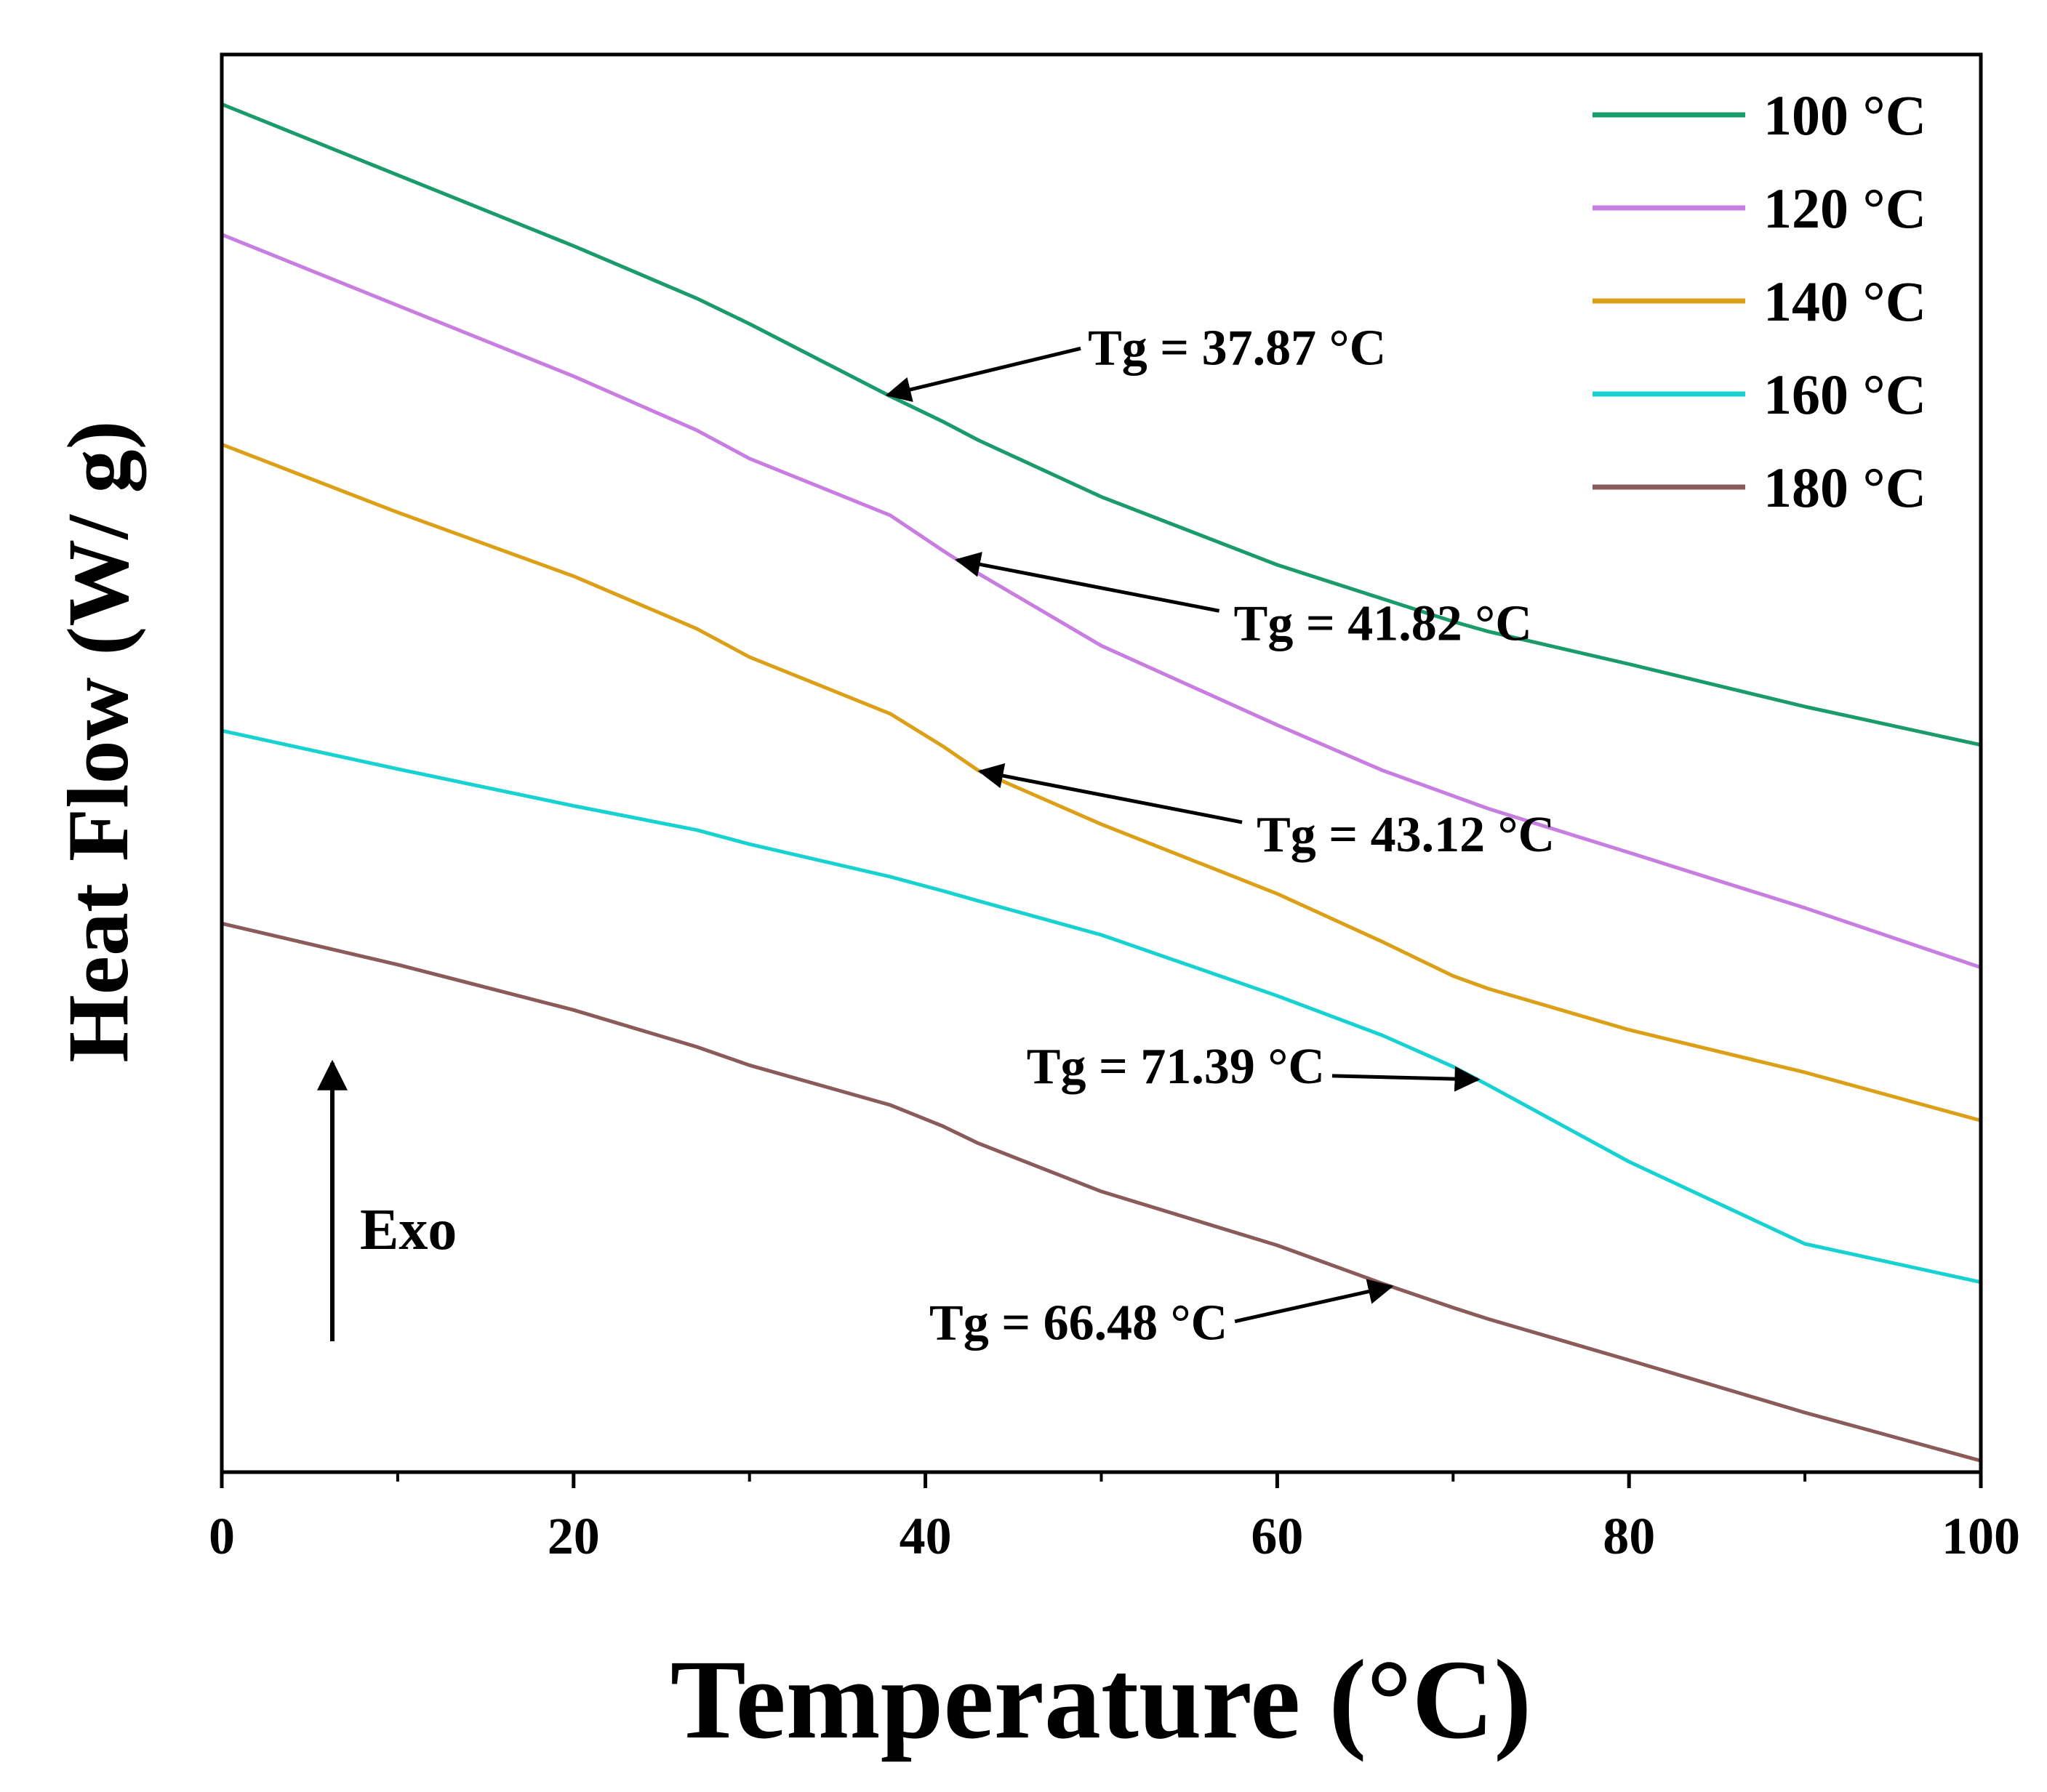 This screenshot has height=1792, width=2047. I want to click on exo-indicator: Exo, so click(387, 1200).